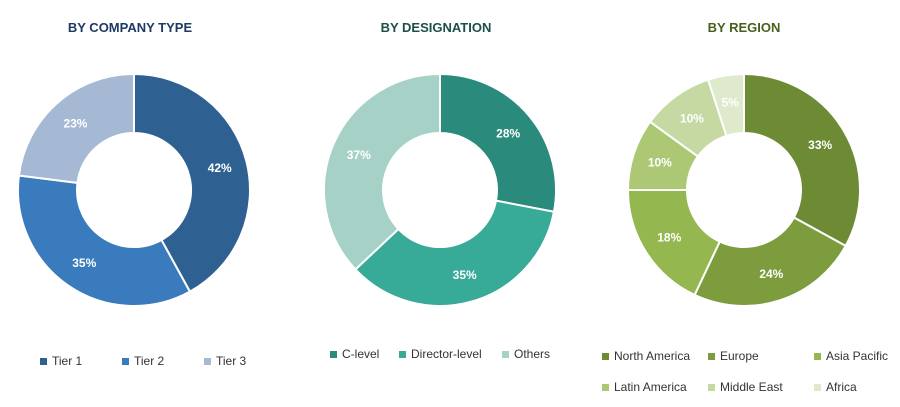  Describe the element at coordinates (841, 387) in the screenshot. I see `legend-label: Africa` at that location.